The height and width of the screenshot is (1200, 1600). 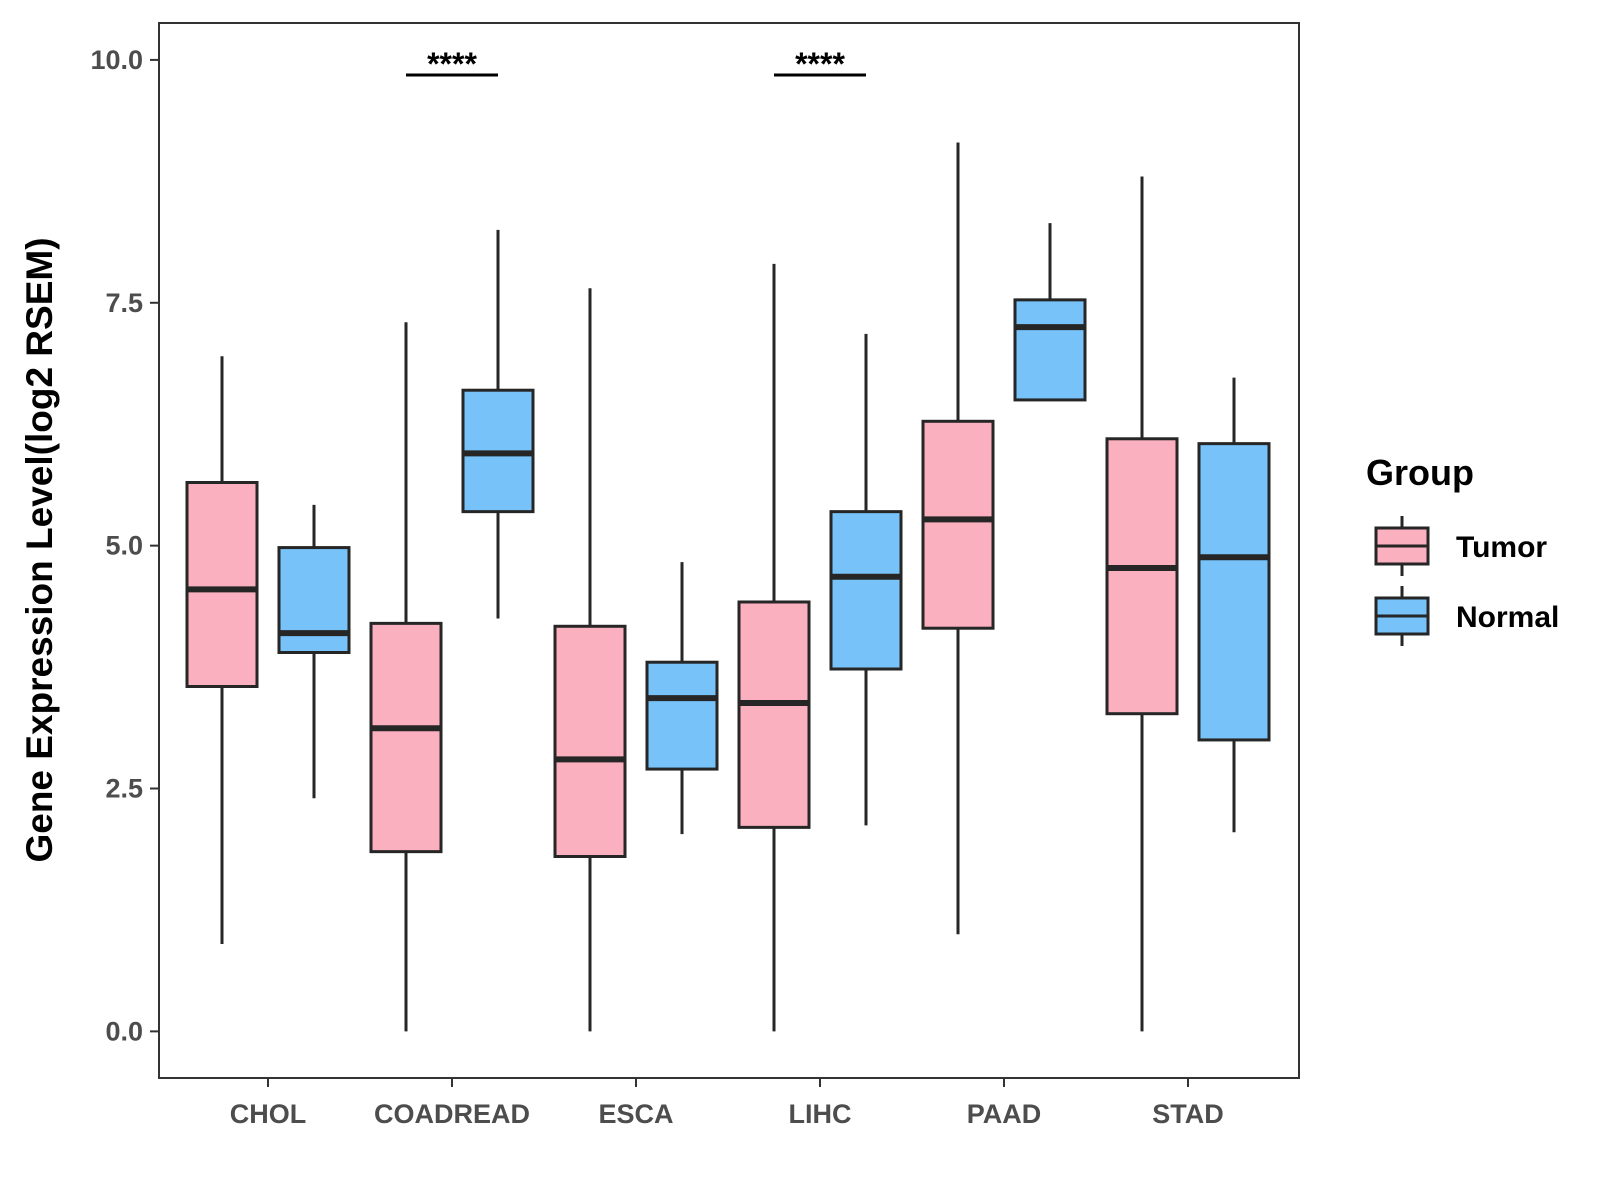 What do you see at coordinates (727, 1103) in the screenshot?
I see `x-axis: CHOL COADREAD ESCA LIHC PAAD STAD` at bounding box center [727, 1103].